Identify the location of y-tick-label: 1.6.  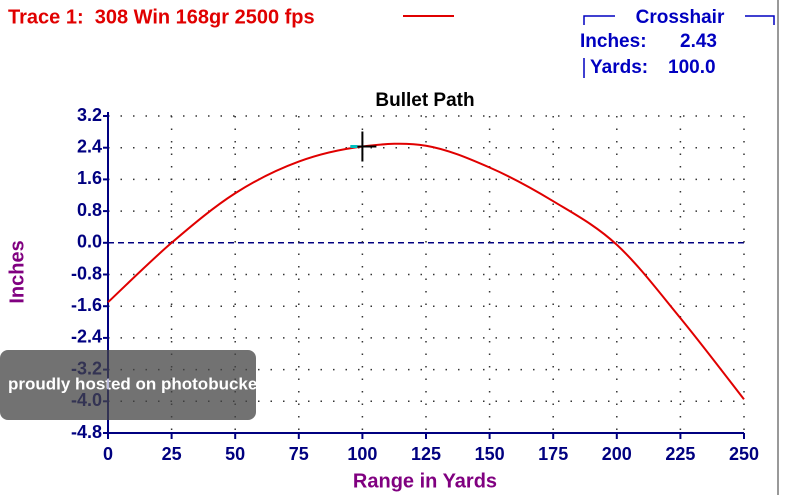
(89, 178).